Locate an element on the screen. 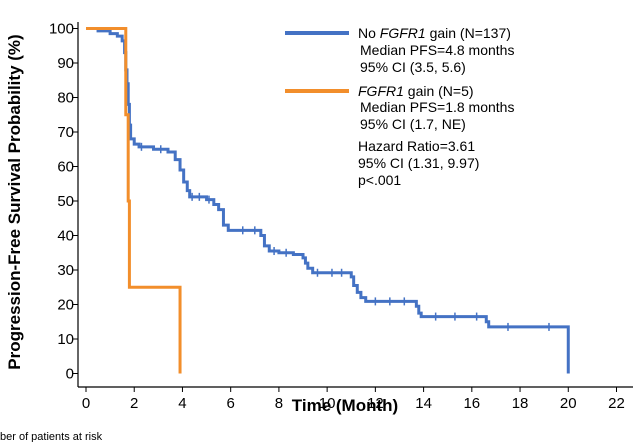 Image resolution: width=637 pixels, height=442 pixels. x-tick-label: 8 is located at coordinates (279, 403).